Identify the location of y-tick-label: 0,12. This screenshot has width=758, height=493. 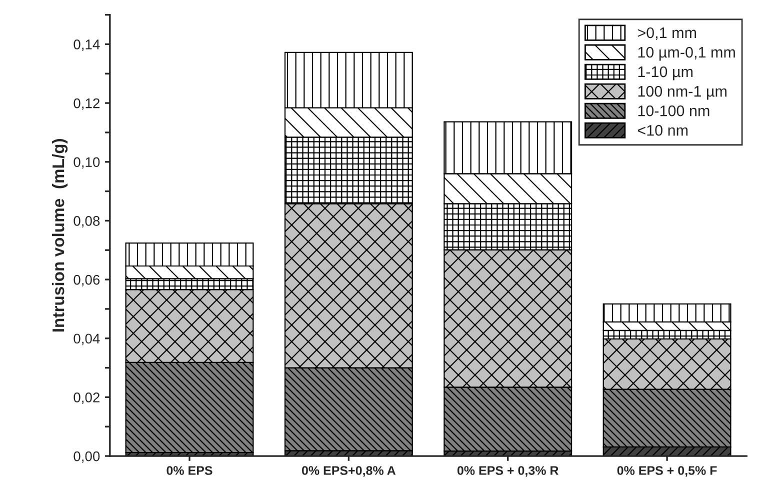
(87, 104).